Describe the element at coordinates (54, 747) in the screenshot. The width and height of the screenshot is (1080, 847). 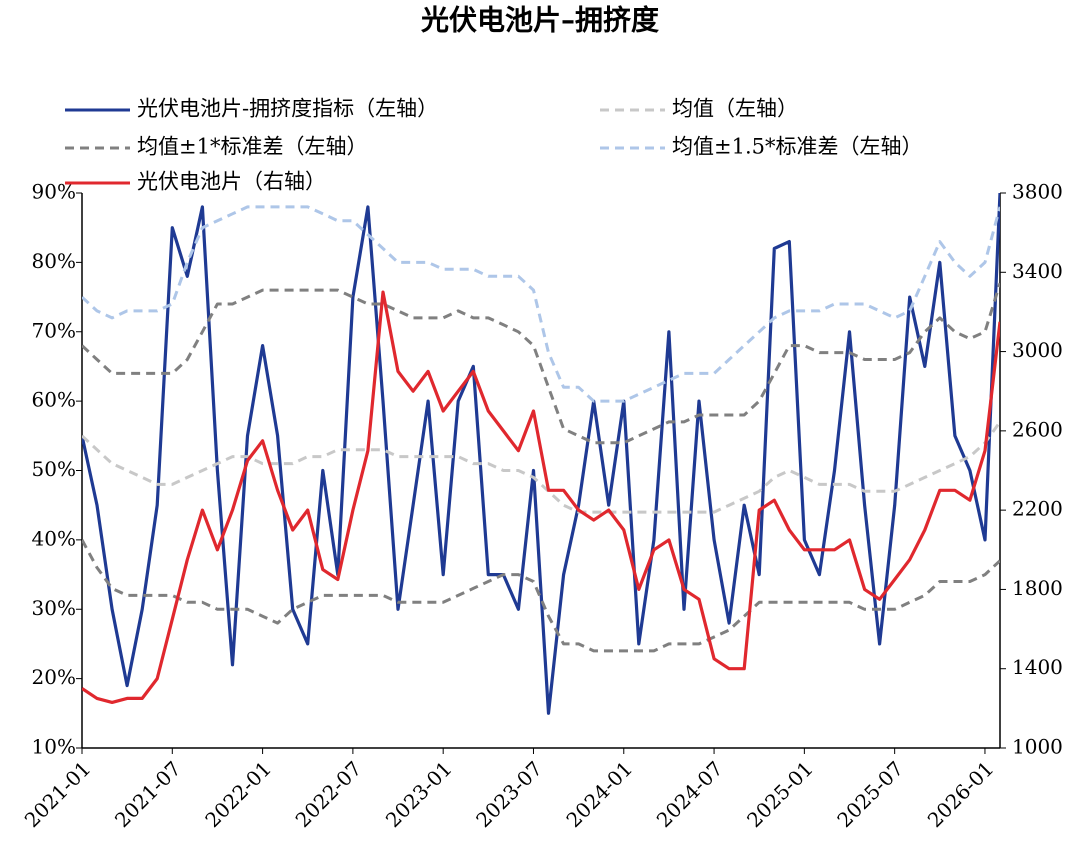
I see `y-tick-label: 10%` at that location.